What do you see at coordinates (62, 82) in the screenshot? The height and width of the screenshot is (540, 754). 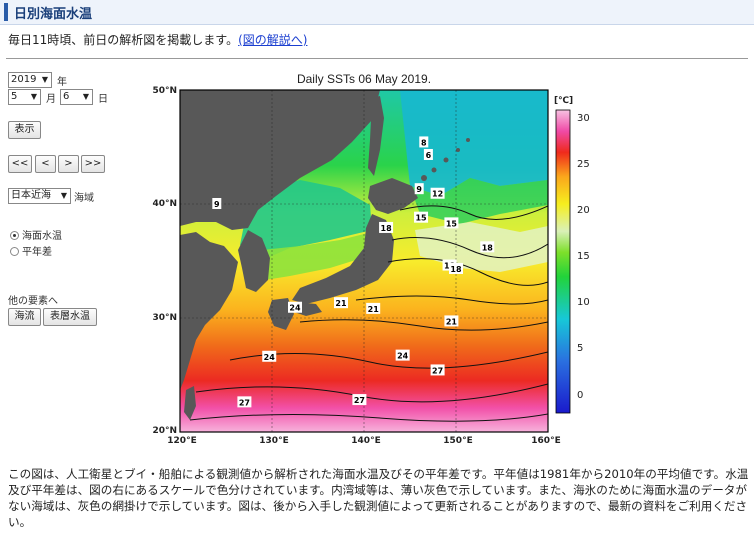 I see `year-unit: 年` at bounding box center [62, 82].